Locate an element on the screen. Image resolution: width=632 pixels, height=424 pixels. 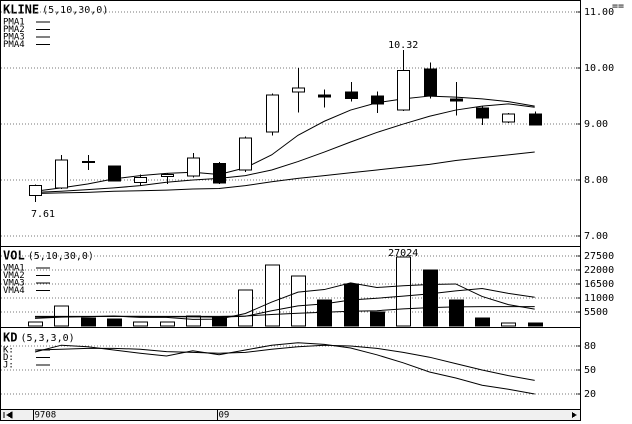
legend-label: VMA3 is located at coordinates (14, 284).